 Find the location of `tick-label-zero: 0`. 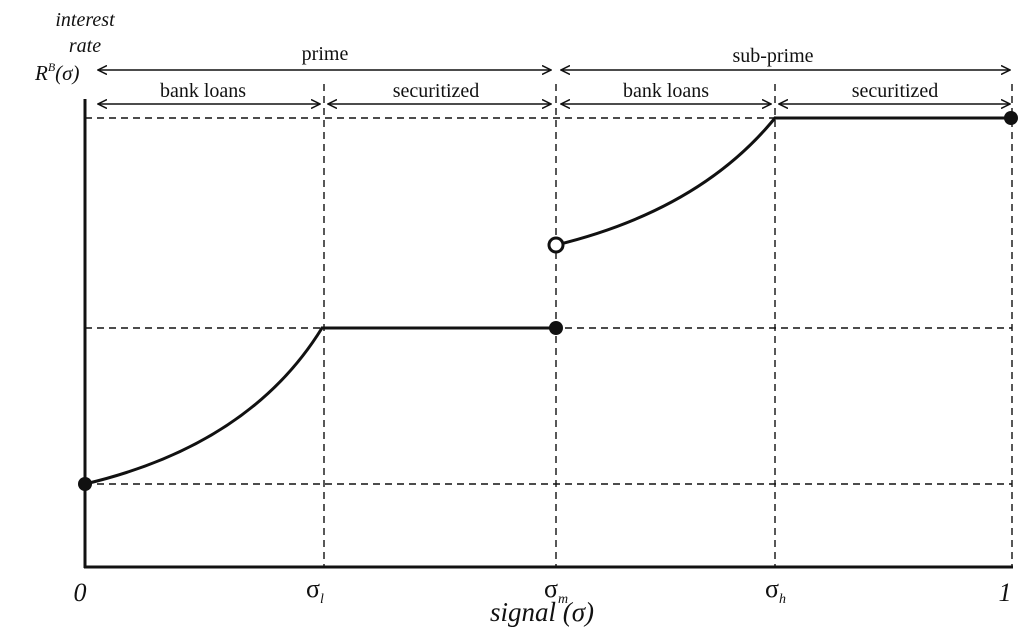

tick-label-zero: 0 is located at coordinates (80, 592).